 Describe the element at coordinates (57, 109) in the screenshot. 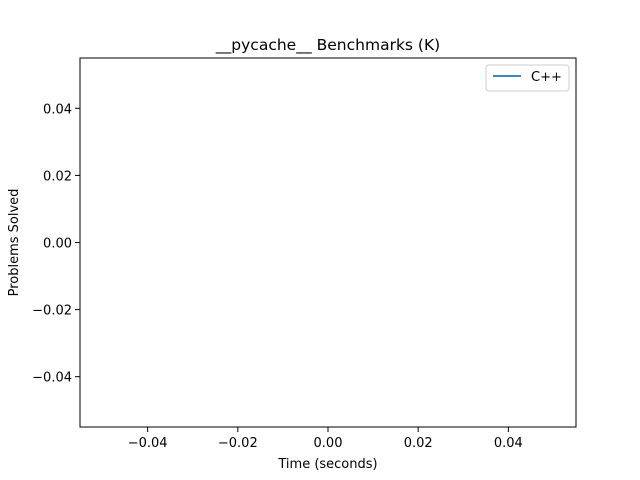

I see `y-tick-label: 0.04` at that location.